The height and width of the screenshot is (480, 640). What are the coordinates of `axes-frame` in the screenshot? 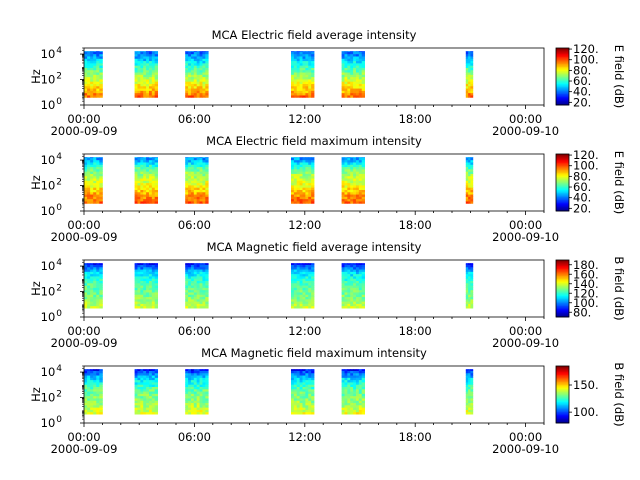 It's located at (314, 394).